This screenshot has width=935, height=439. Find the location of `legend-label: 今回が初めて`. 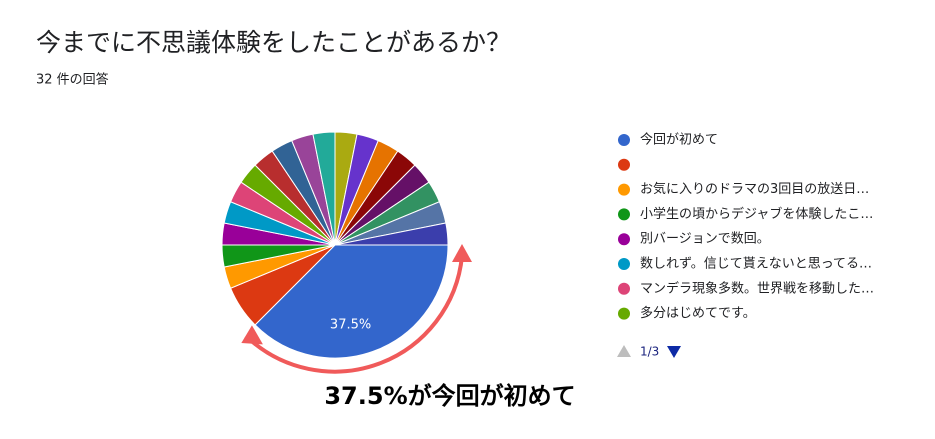

legend-label: 今回が初めて is located at coordinates (679, 140).